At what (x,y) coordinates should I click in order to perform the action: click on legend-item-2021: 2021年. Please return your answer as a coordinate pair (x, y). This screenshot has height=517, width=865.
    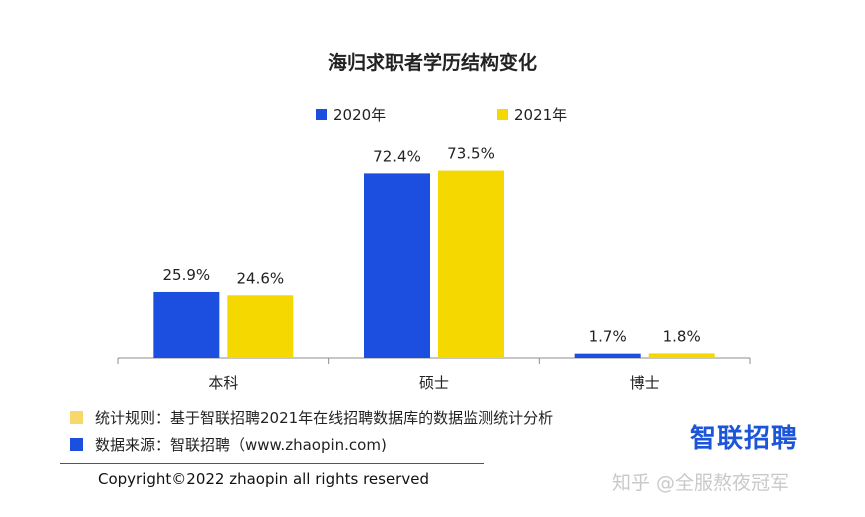
    Looking at the image, I should click on (532, 114).